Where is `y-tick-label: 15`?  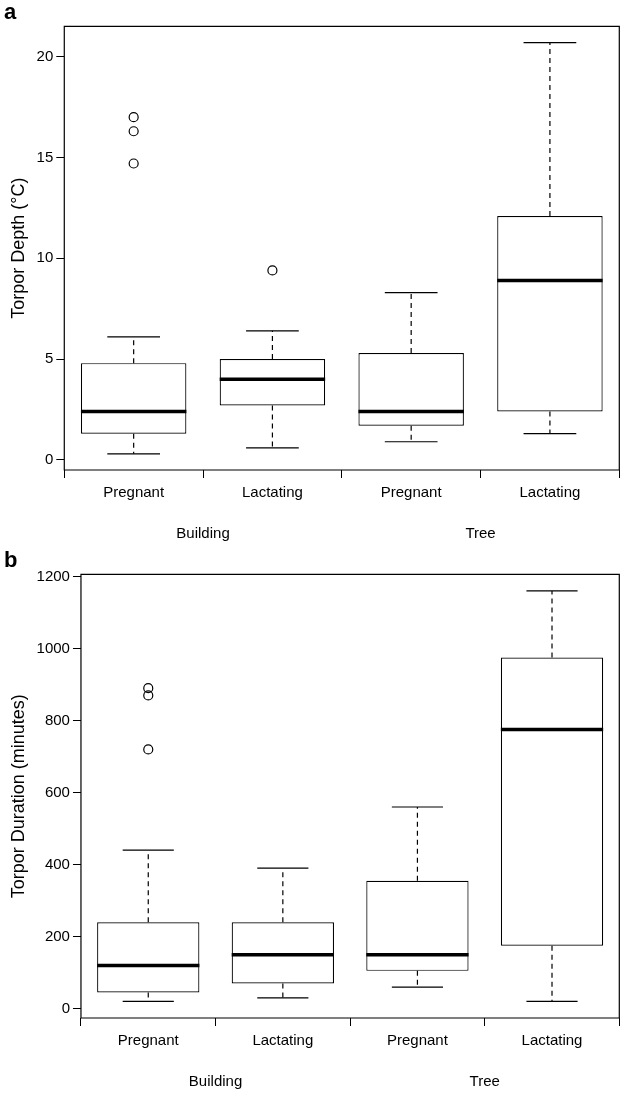 y-tick-label: 15 is located at coordinates (45, 156).